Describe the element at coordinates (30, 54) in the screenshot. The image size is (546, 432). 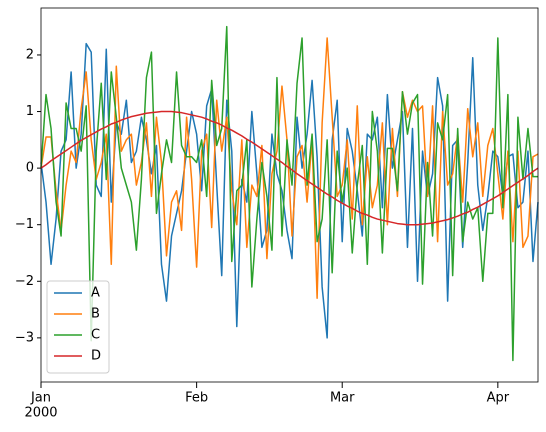
I see `y-tick-label: 2` at that location.